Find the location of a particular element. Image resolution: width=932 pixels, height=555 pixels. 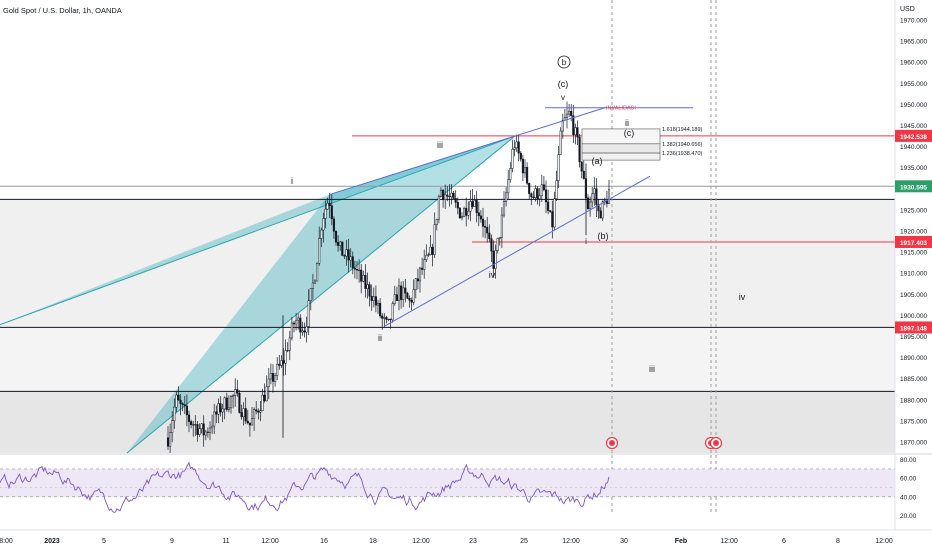

price-tag-label: 1942.538 is located at coordinates (913, 137).